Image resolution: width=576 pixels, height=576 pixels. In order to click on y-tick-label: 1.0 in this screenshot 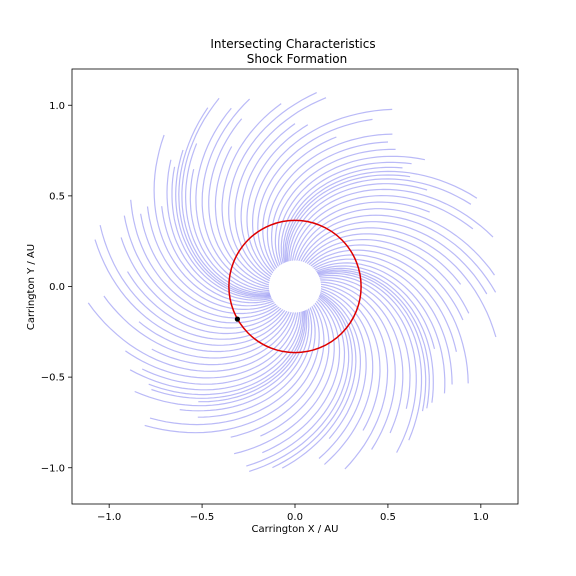, I will do `click(57, 106)`.